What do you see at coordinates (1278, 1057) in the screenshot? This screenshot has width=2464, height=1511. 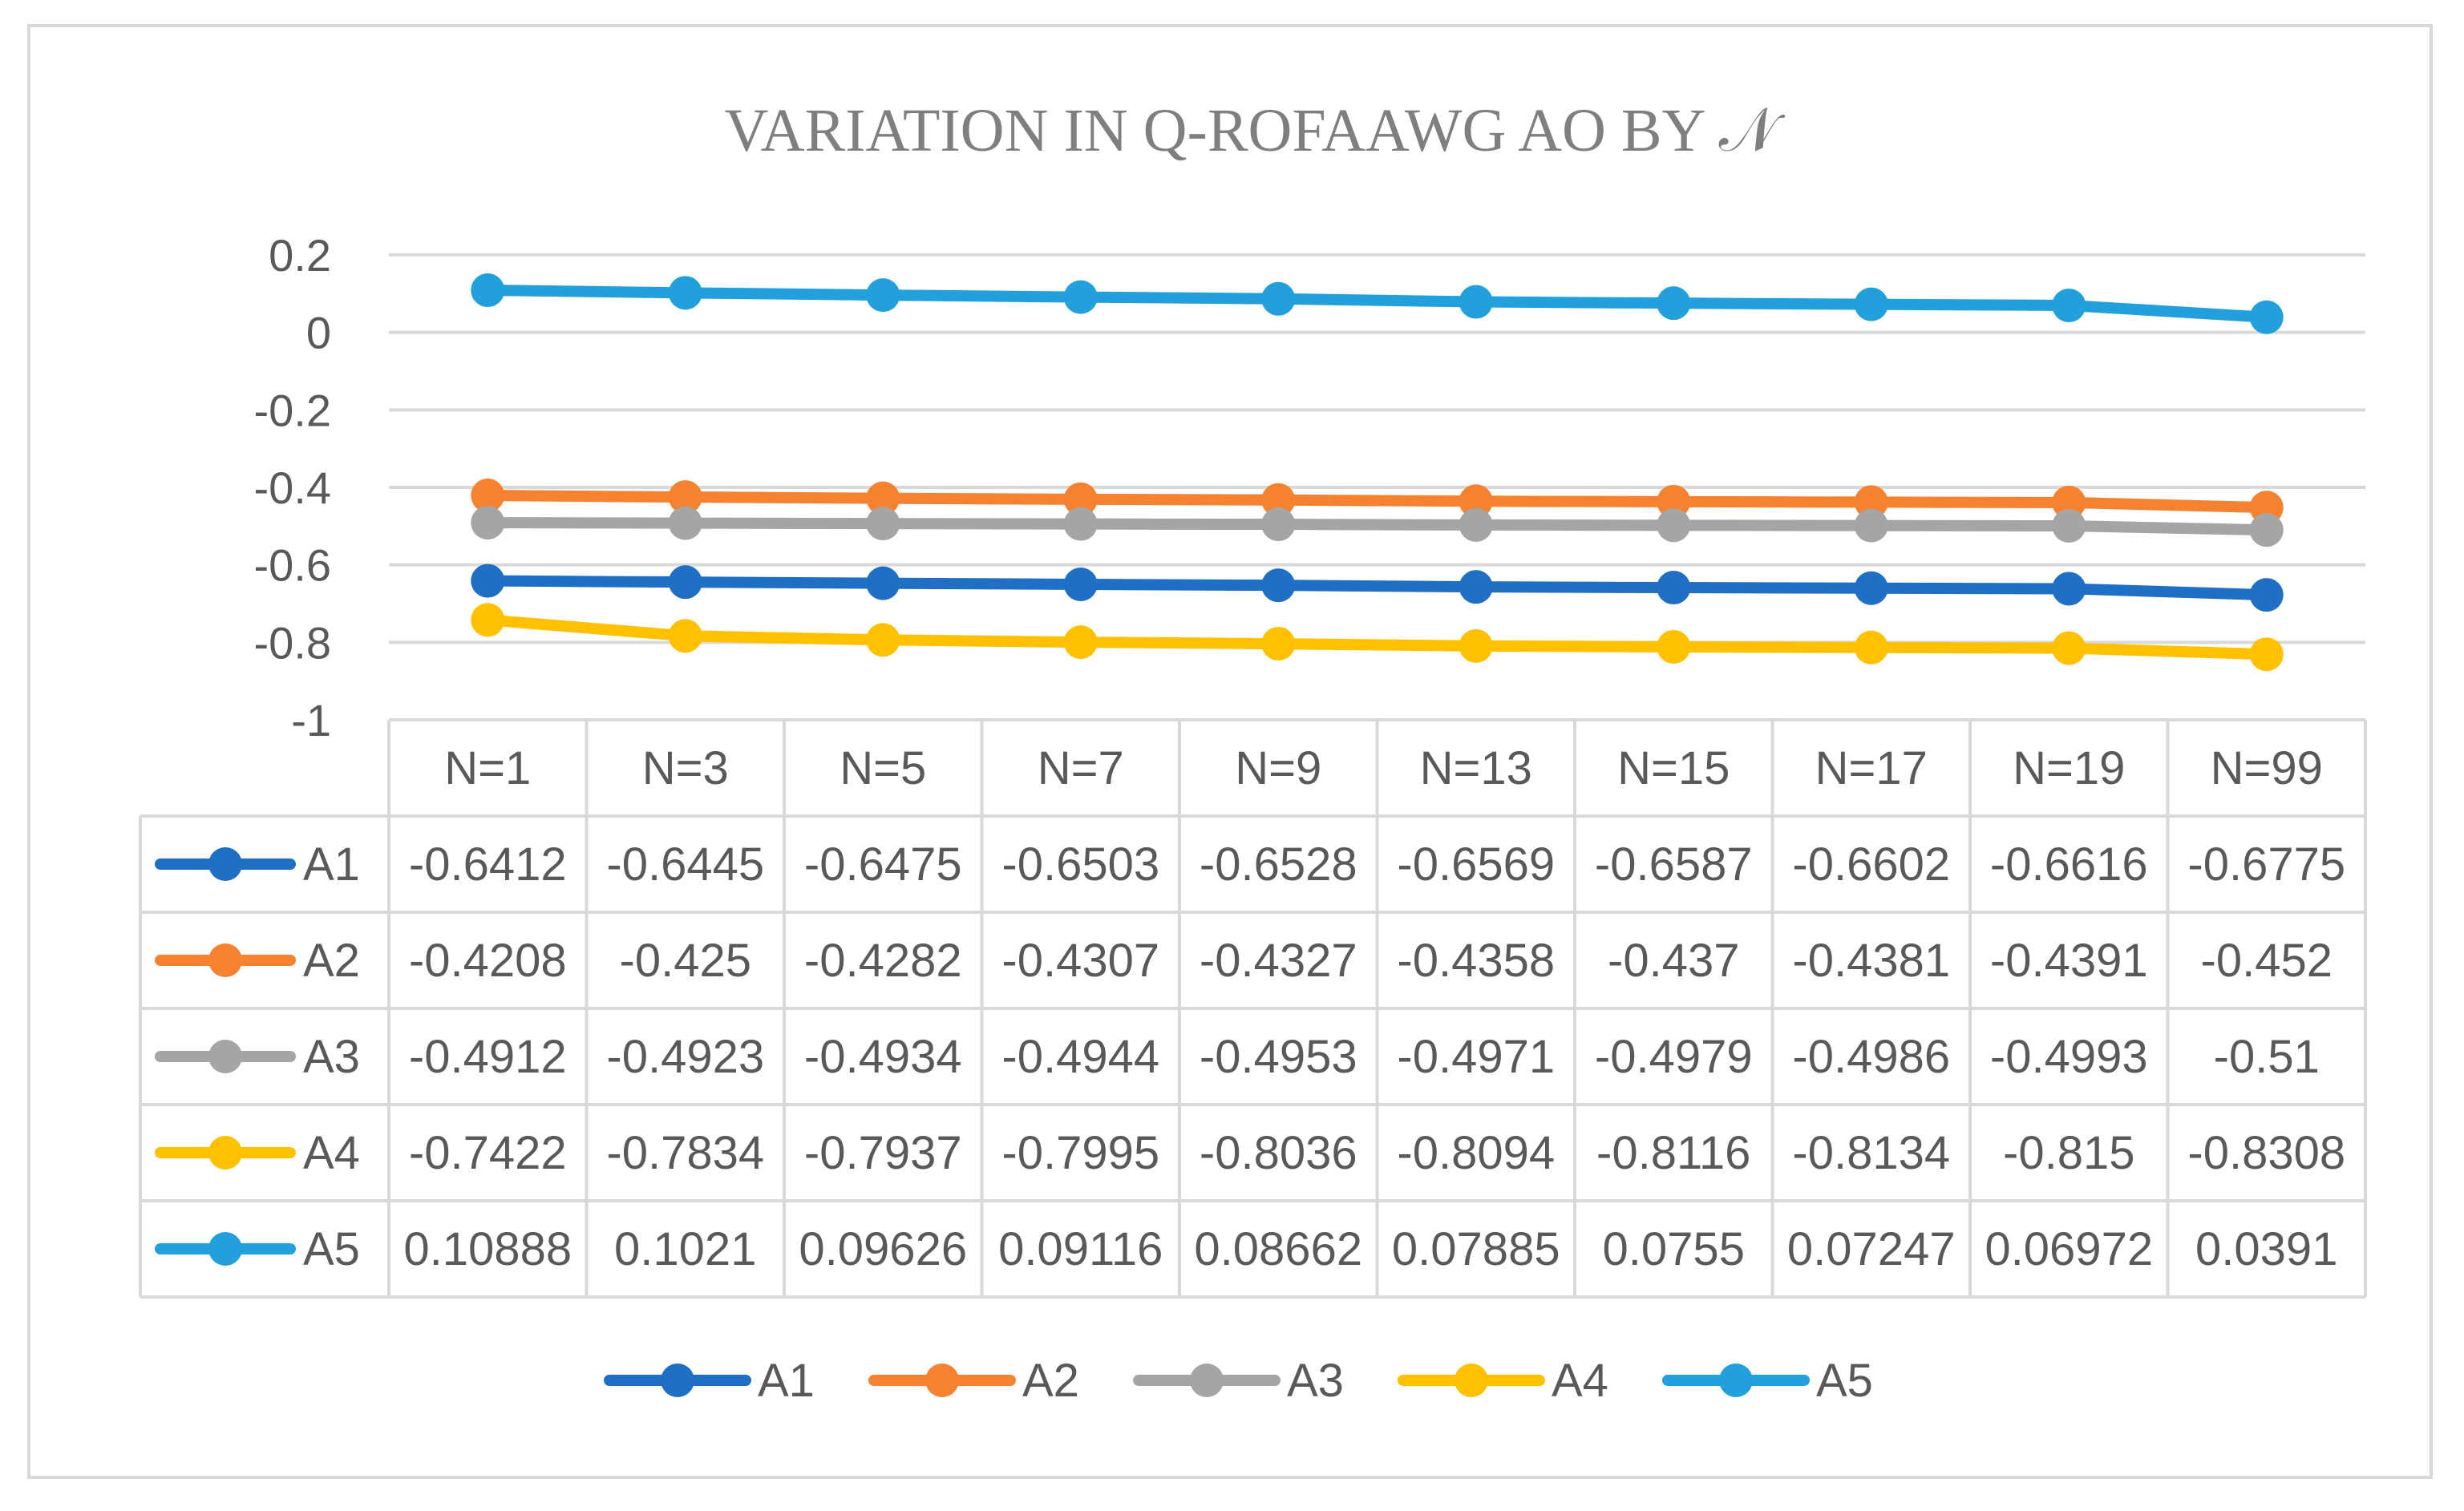 I see `table-cell-value: -0.4953` at bounding box center [1278, 1057].